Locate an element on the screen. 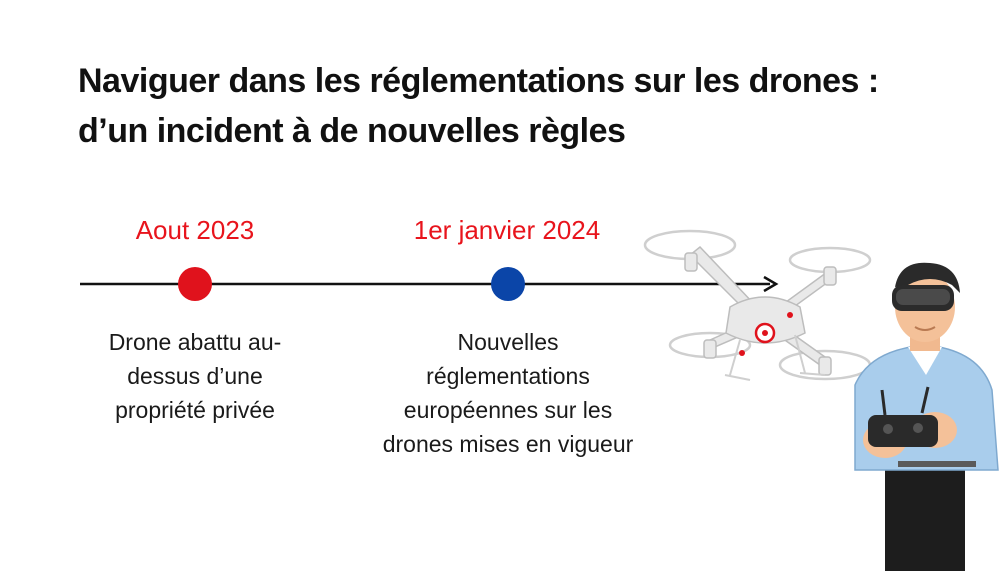 The height and width of the screenshot is (571, 1000). event-date-2: 1er janvier 2024 is located at coordinates (507, 230).